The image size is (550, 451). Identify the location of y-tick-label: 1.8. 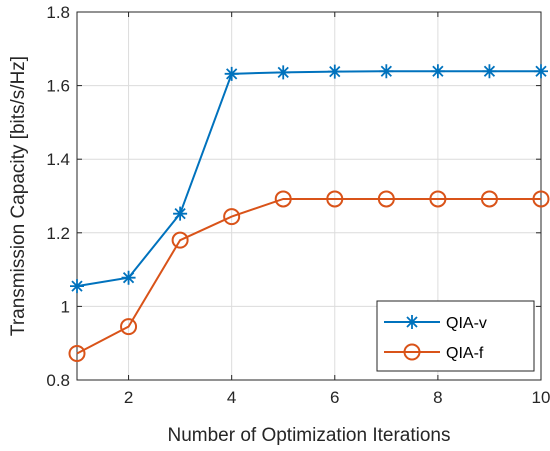
(58, 12).